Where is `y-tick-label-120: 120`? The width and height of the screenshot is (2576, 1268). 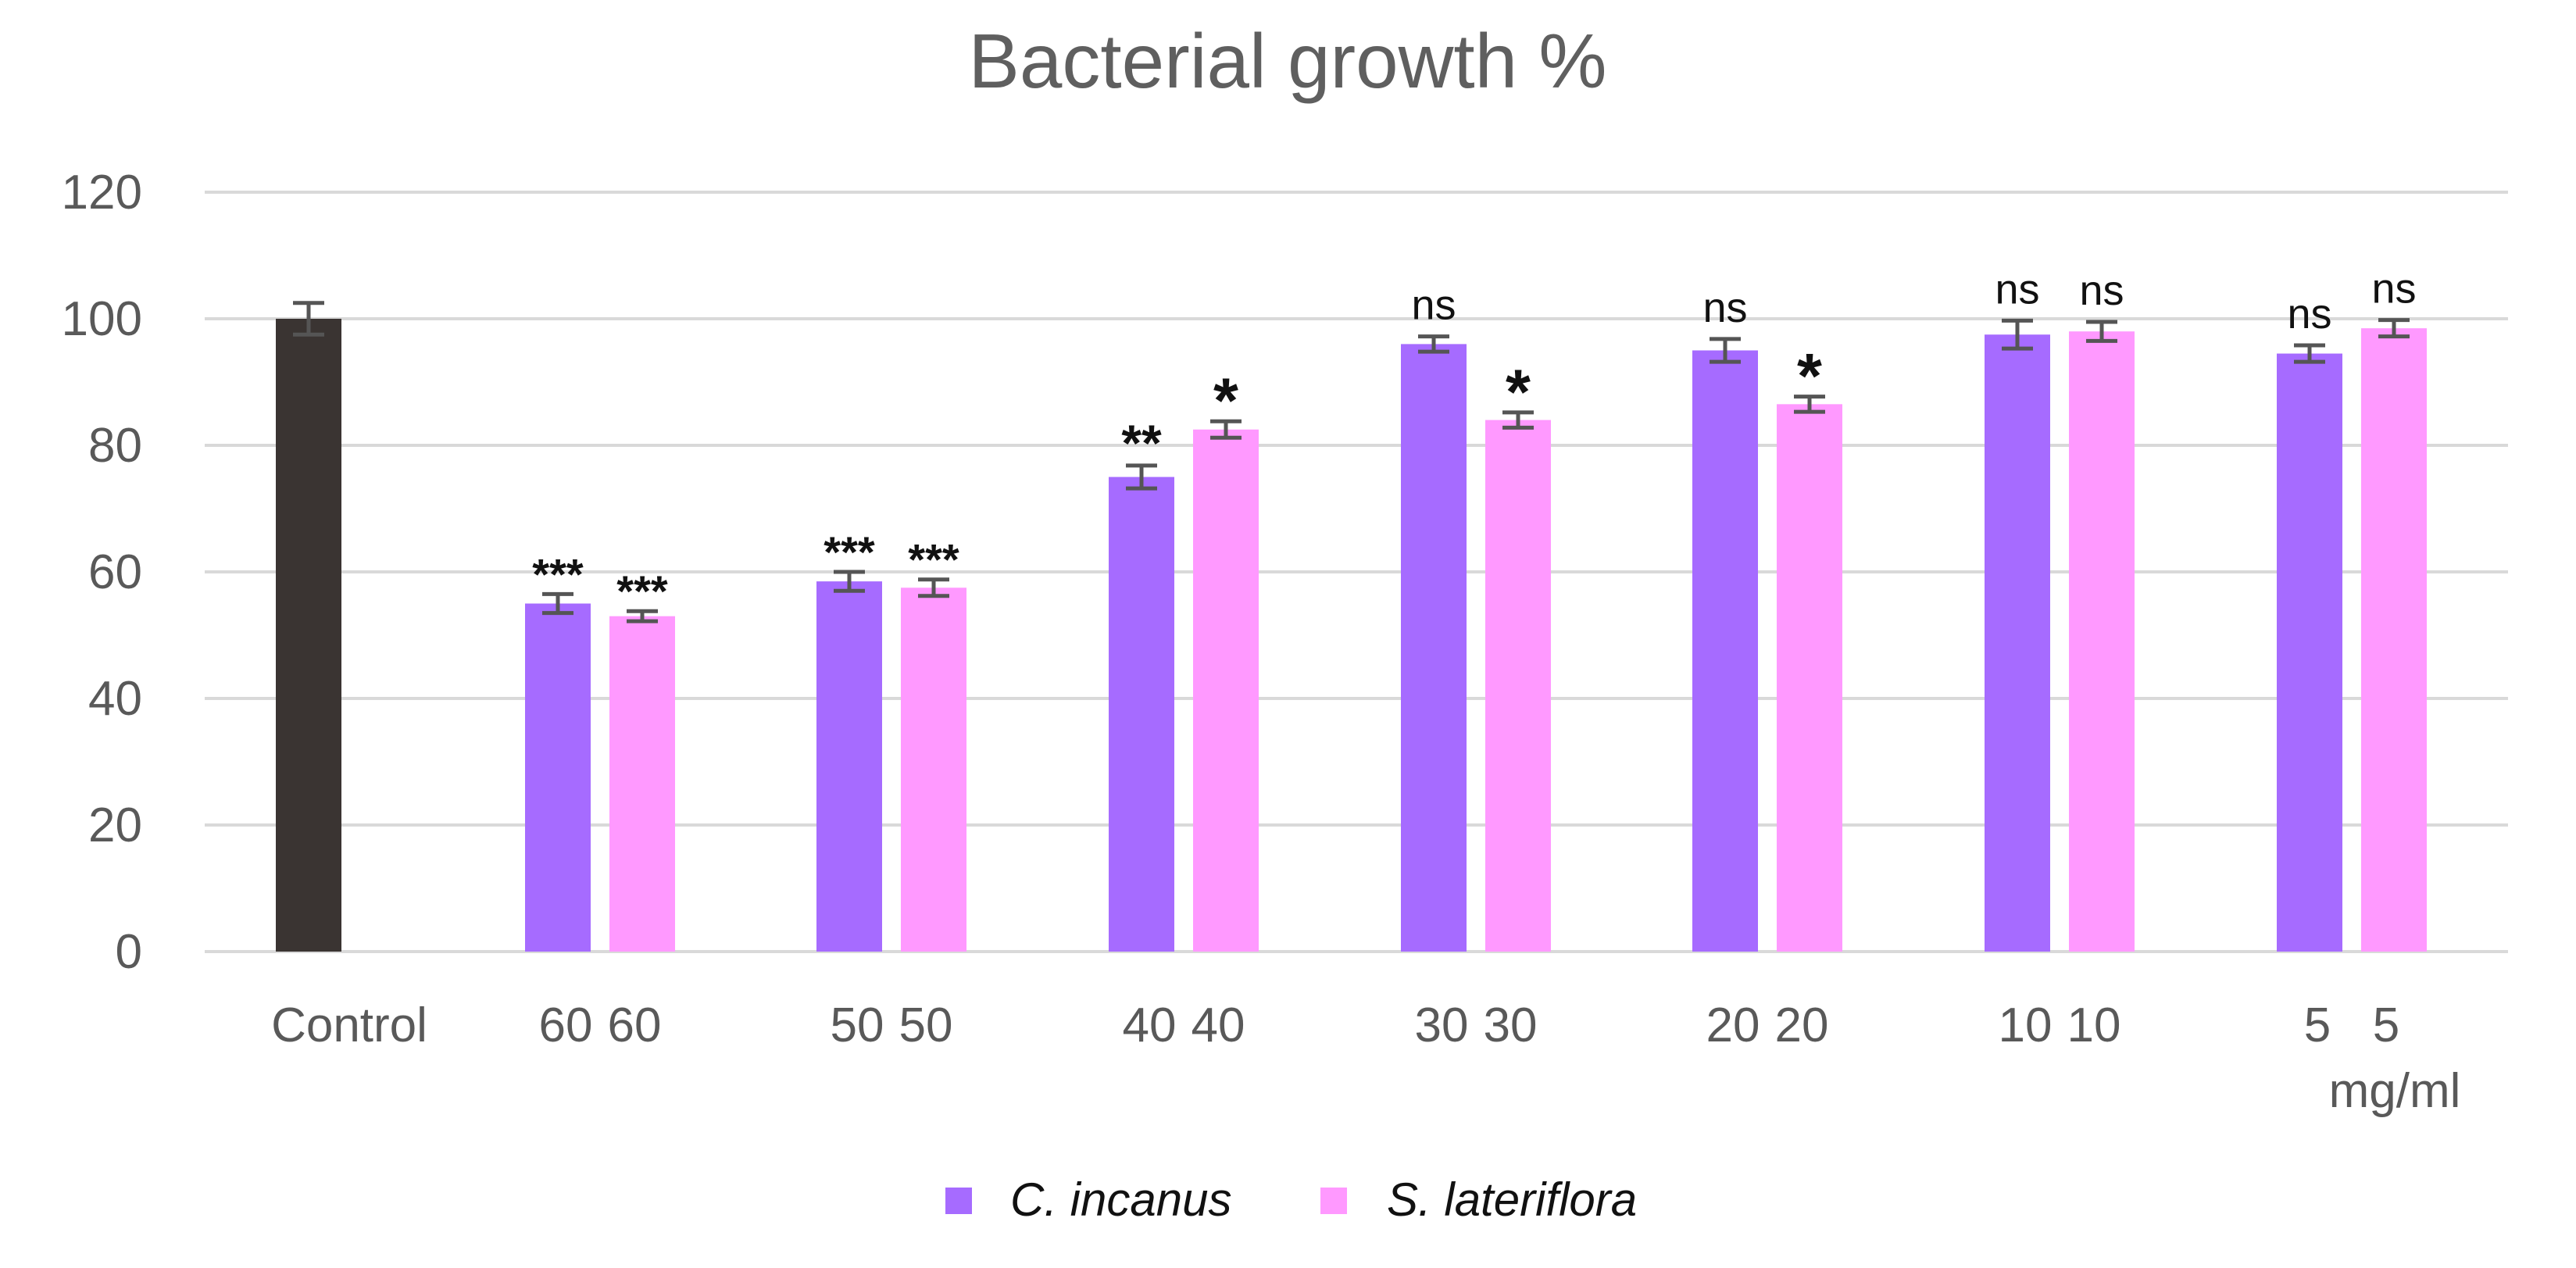 y-tick-label-120: 120 is located at coordinates (102, 193).